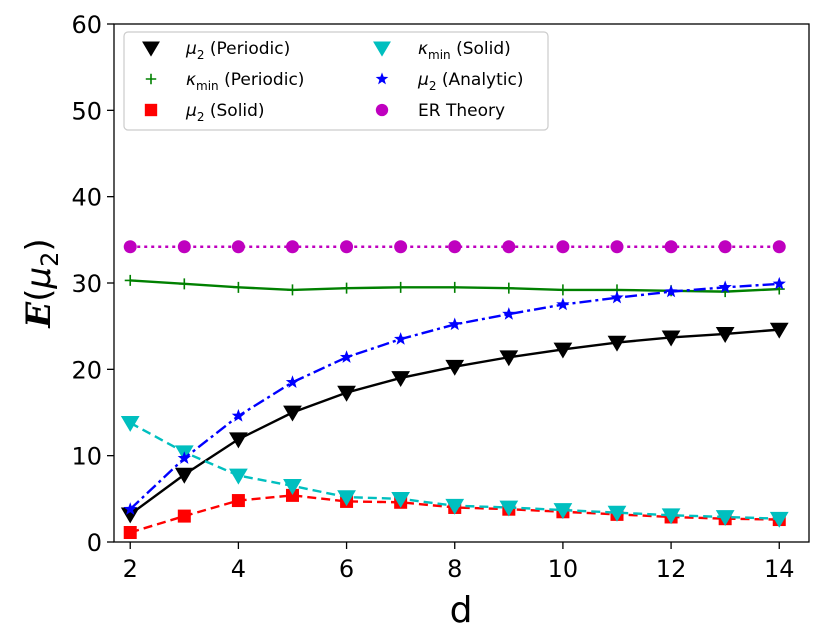 The height and width of the screenshot is (644, 830). Describe the element at coordinates (94, 543) in the screenshot. I see `y-tick-label: 0` at that location.